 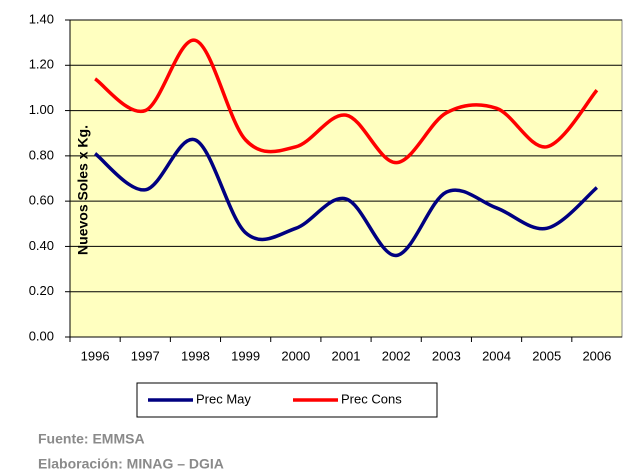 I want to click on x-tick-label: 1998, so click(x=195, y=355).